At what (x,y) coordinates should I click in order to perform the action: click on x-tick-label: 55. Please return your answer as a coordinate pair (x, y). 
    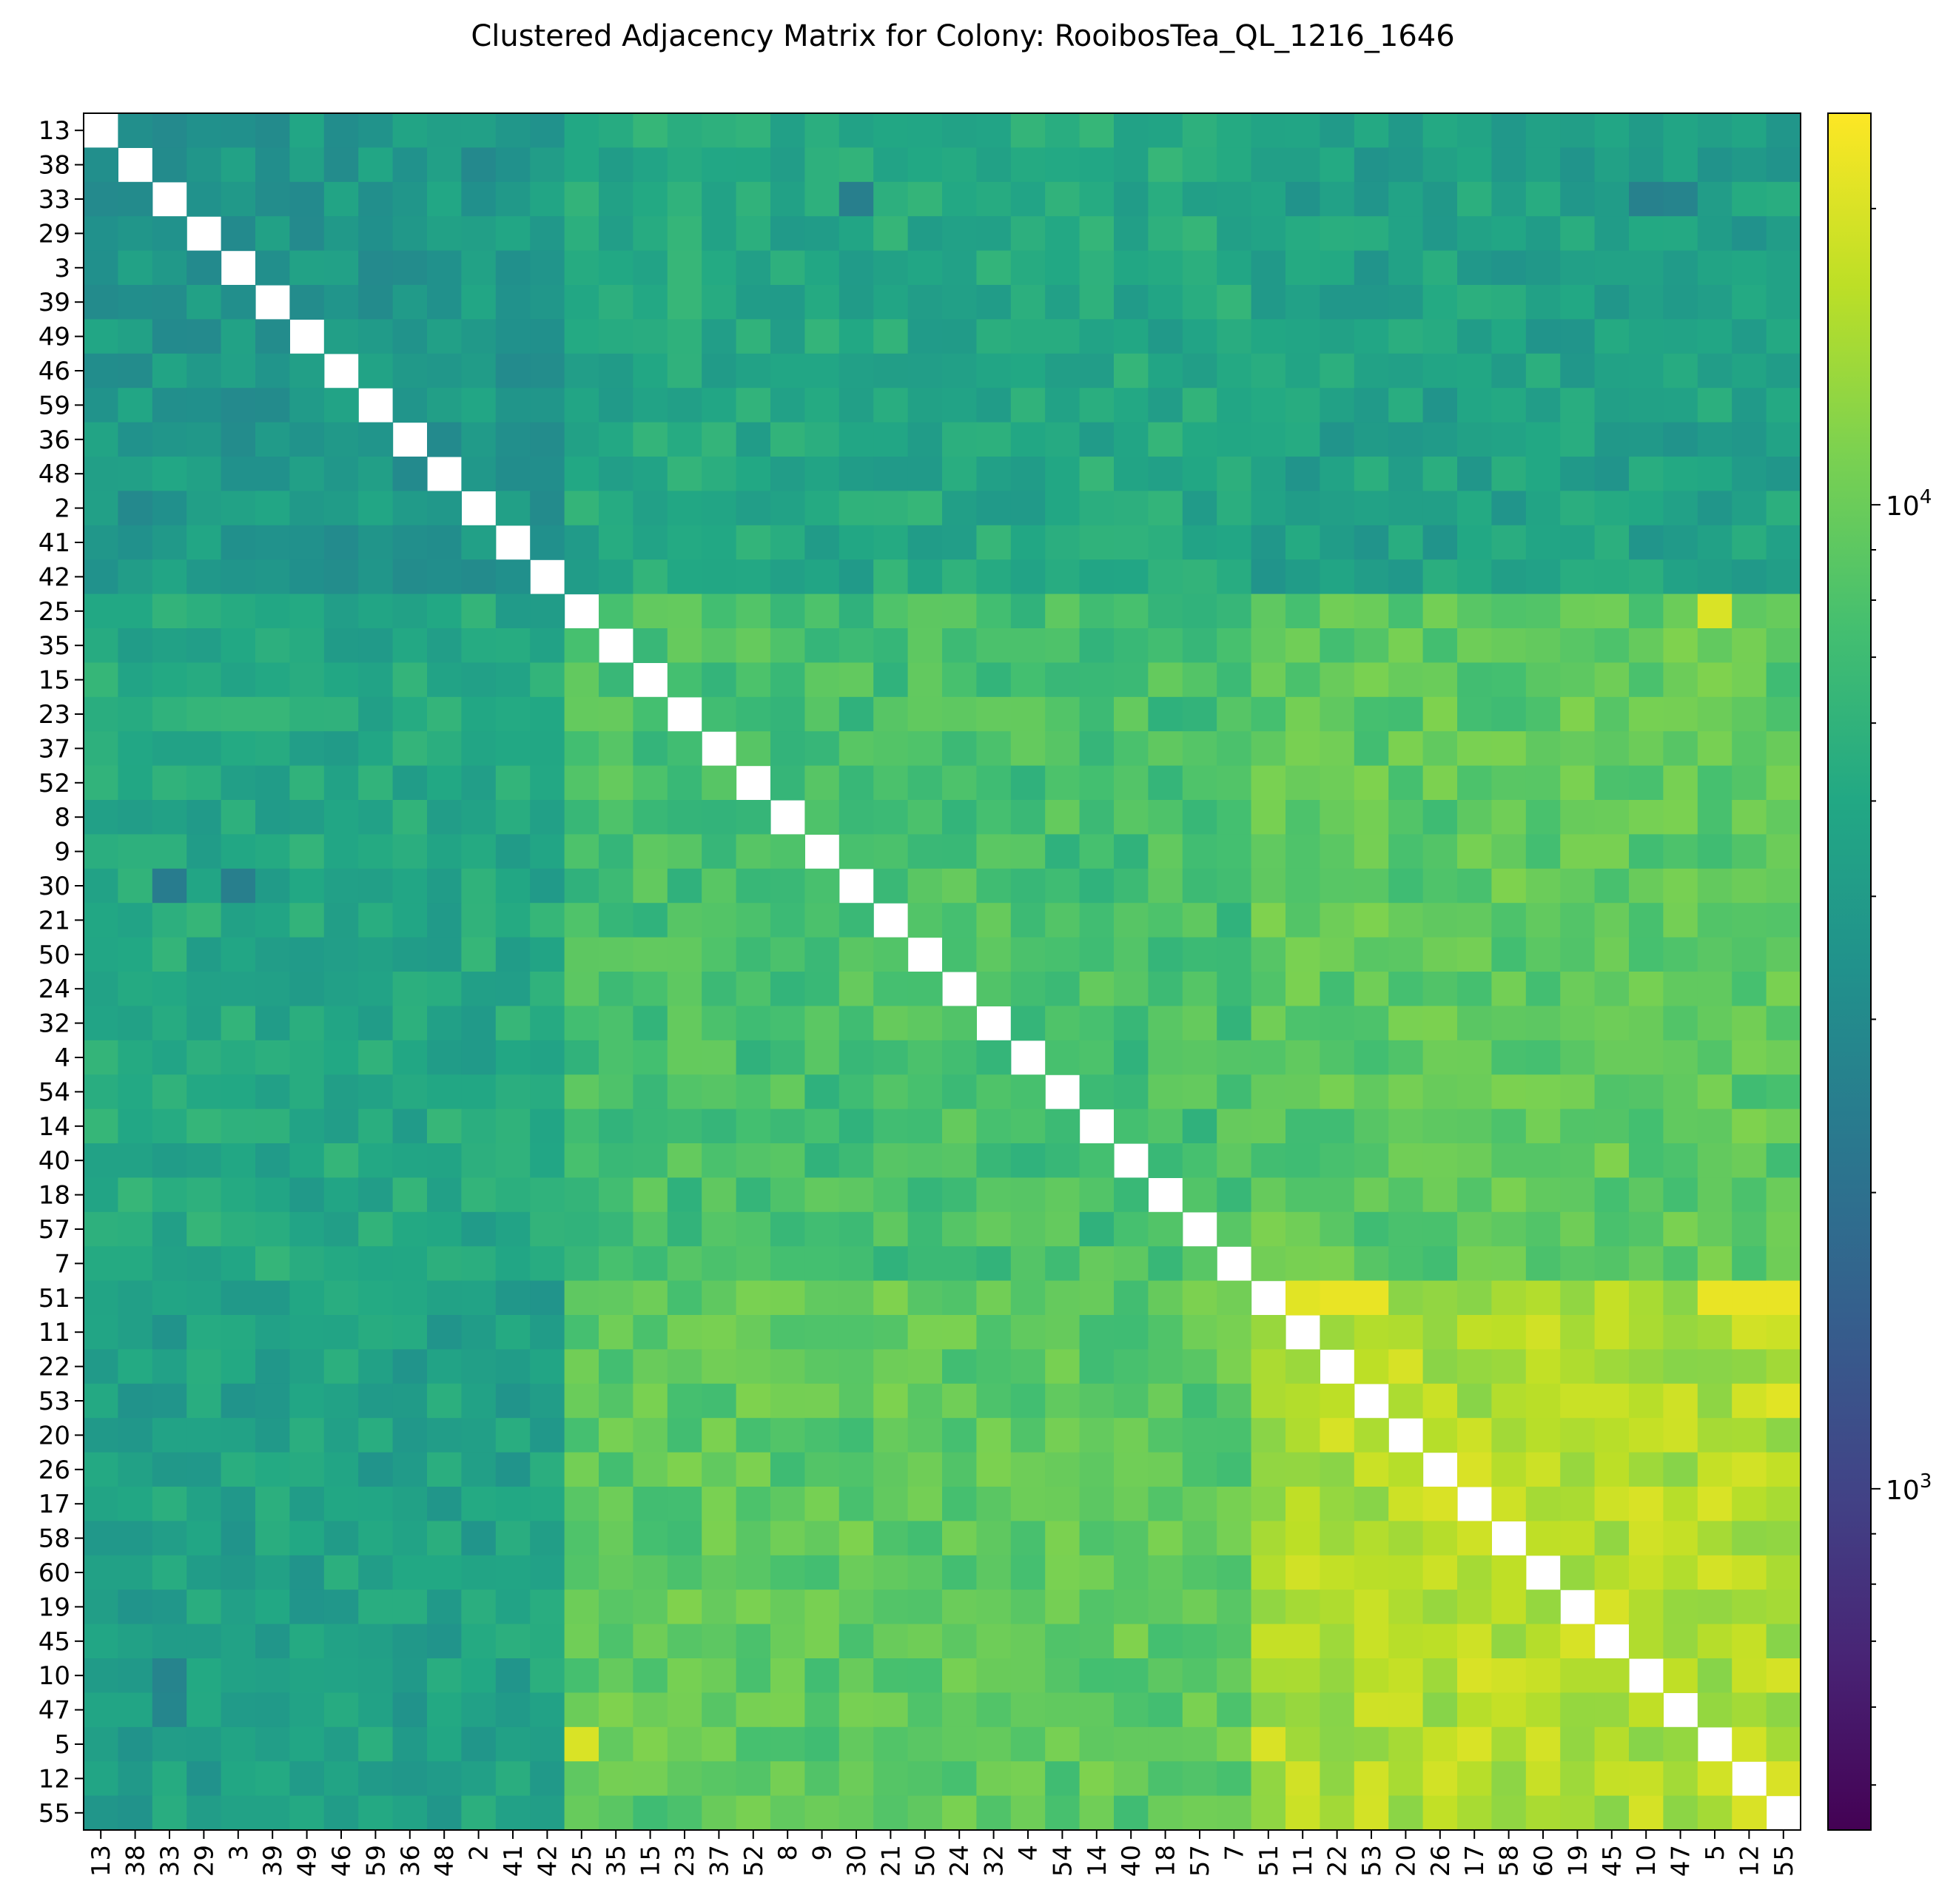
    Looking at the image, I should click on (1784, 1861).